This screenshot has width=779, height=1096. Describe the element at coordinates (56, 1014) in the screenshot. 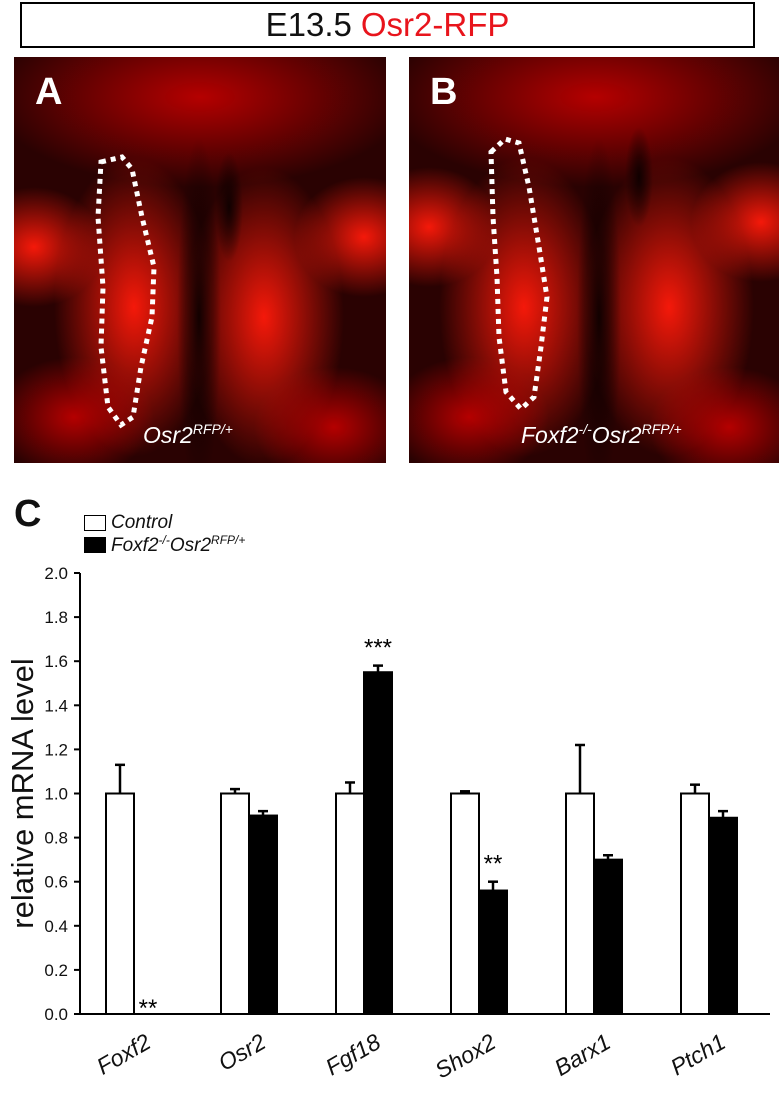

I see `y-tick-label: 0.0` at that location.